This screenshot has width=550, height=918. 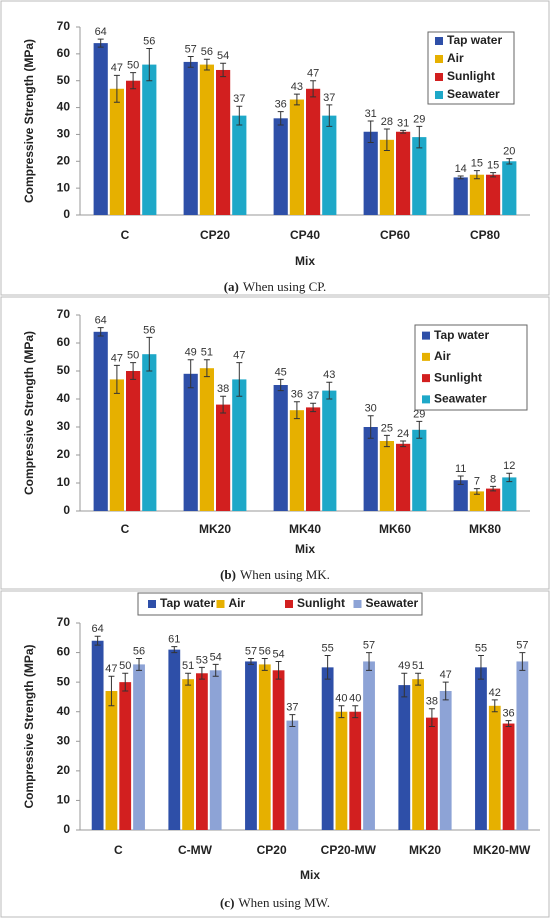 I want to click on value-label: 64, so click(x=98, y=629).